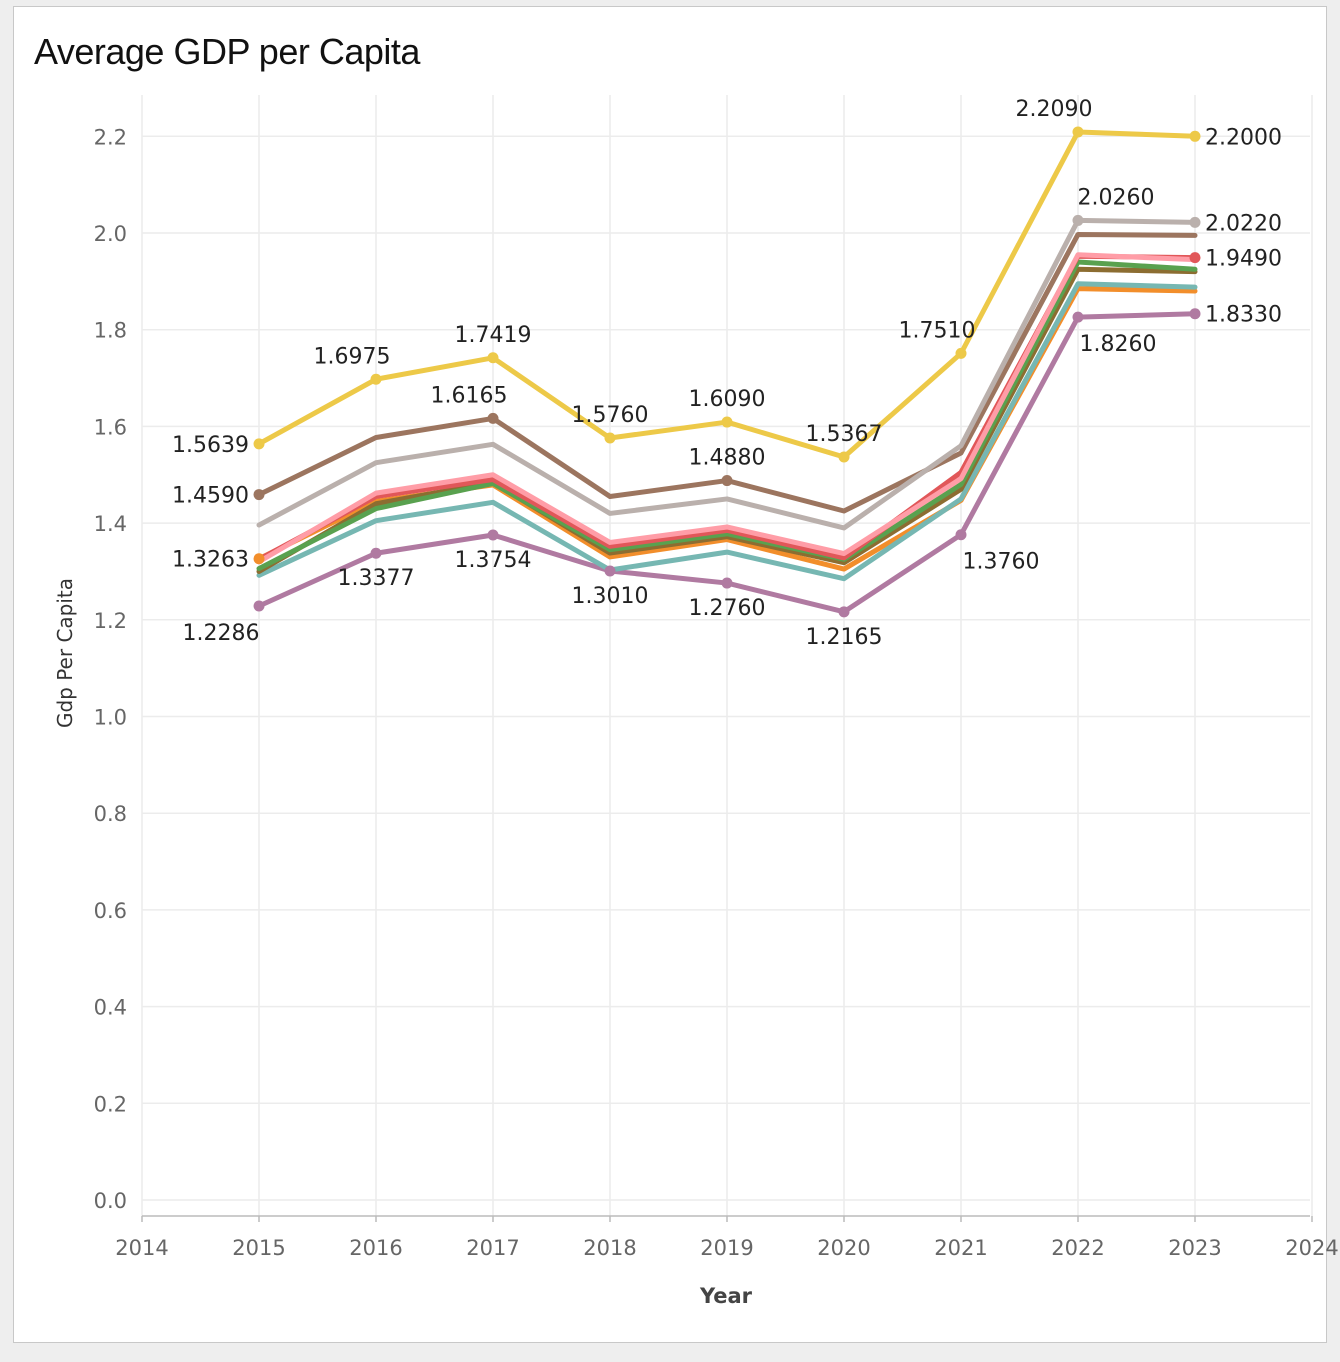 This screenshot has height=1362, width=1340. What do you see at coordinates (110, 137) in the screenshot?
I see `y-tick-label: 2.2` at bounding box center [110, 137].